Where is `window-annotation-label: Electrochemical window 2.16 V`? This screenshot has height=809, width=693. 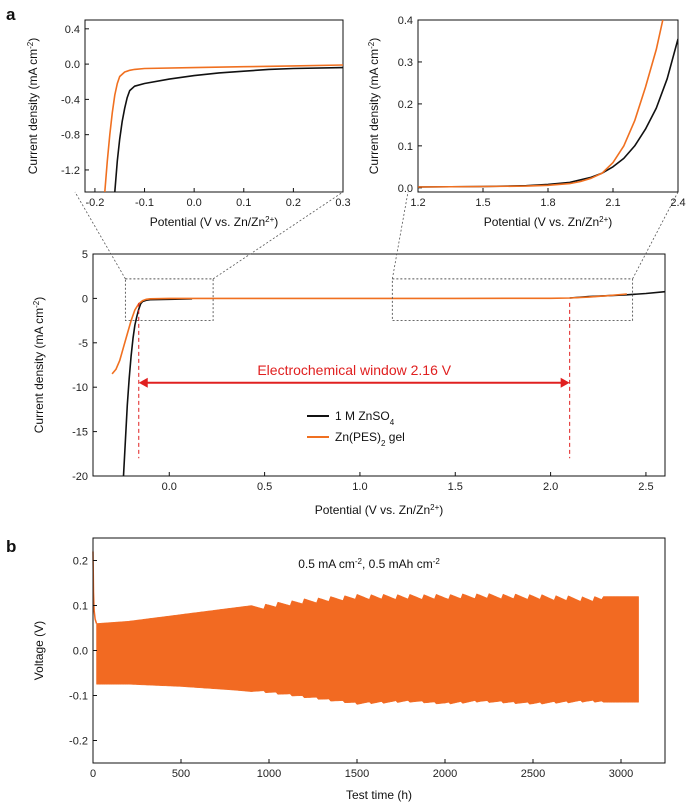 window-annotation-label: Electrochemical window 2.16 V is located at coordinates (354, 370).